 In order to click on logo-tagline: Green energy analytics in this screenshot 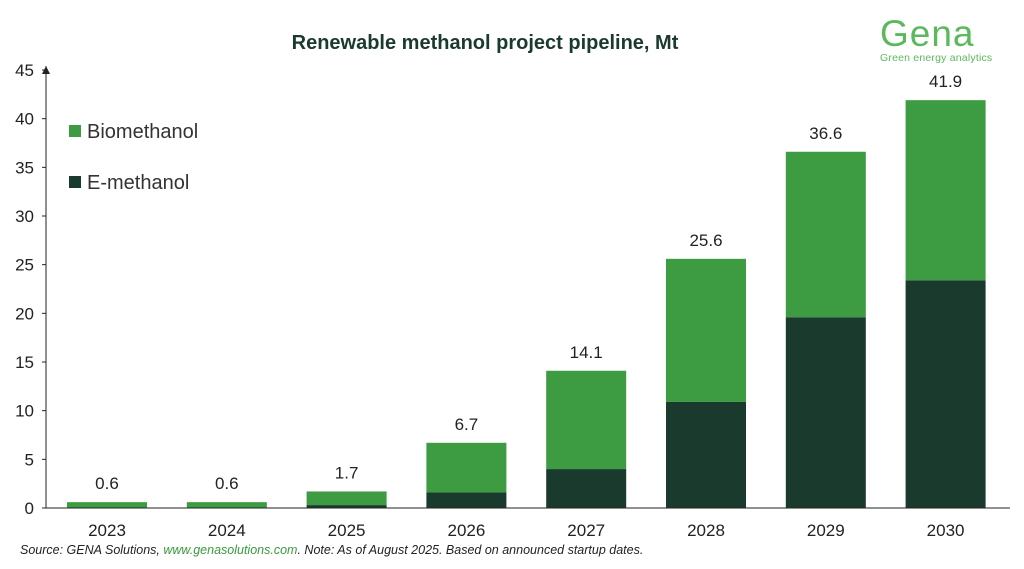, I will do `click(936, 58)`.